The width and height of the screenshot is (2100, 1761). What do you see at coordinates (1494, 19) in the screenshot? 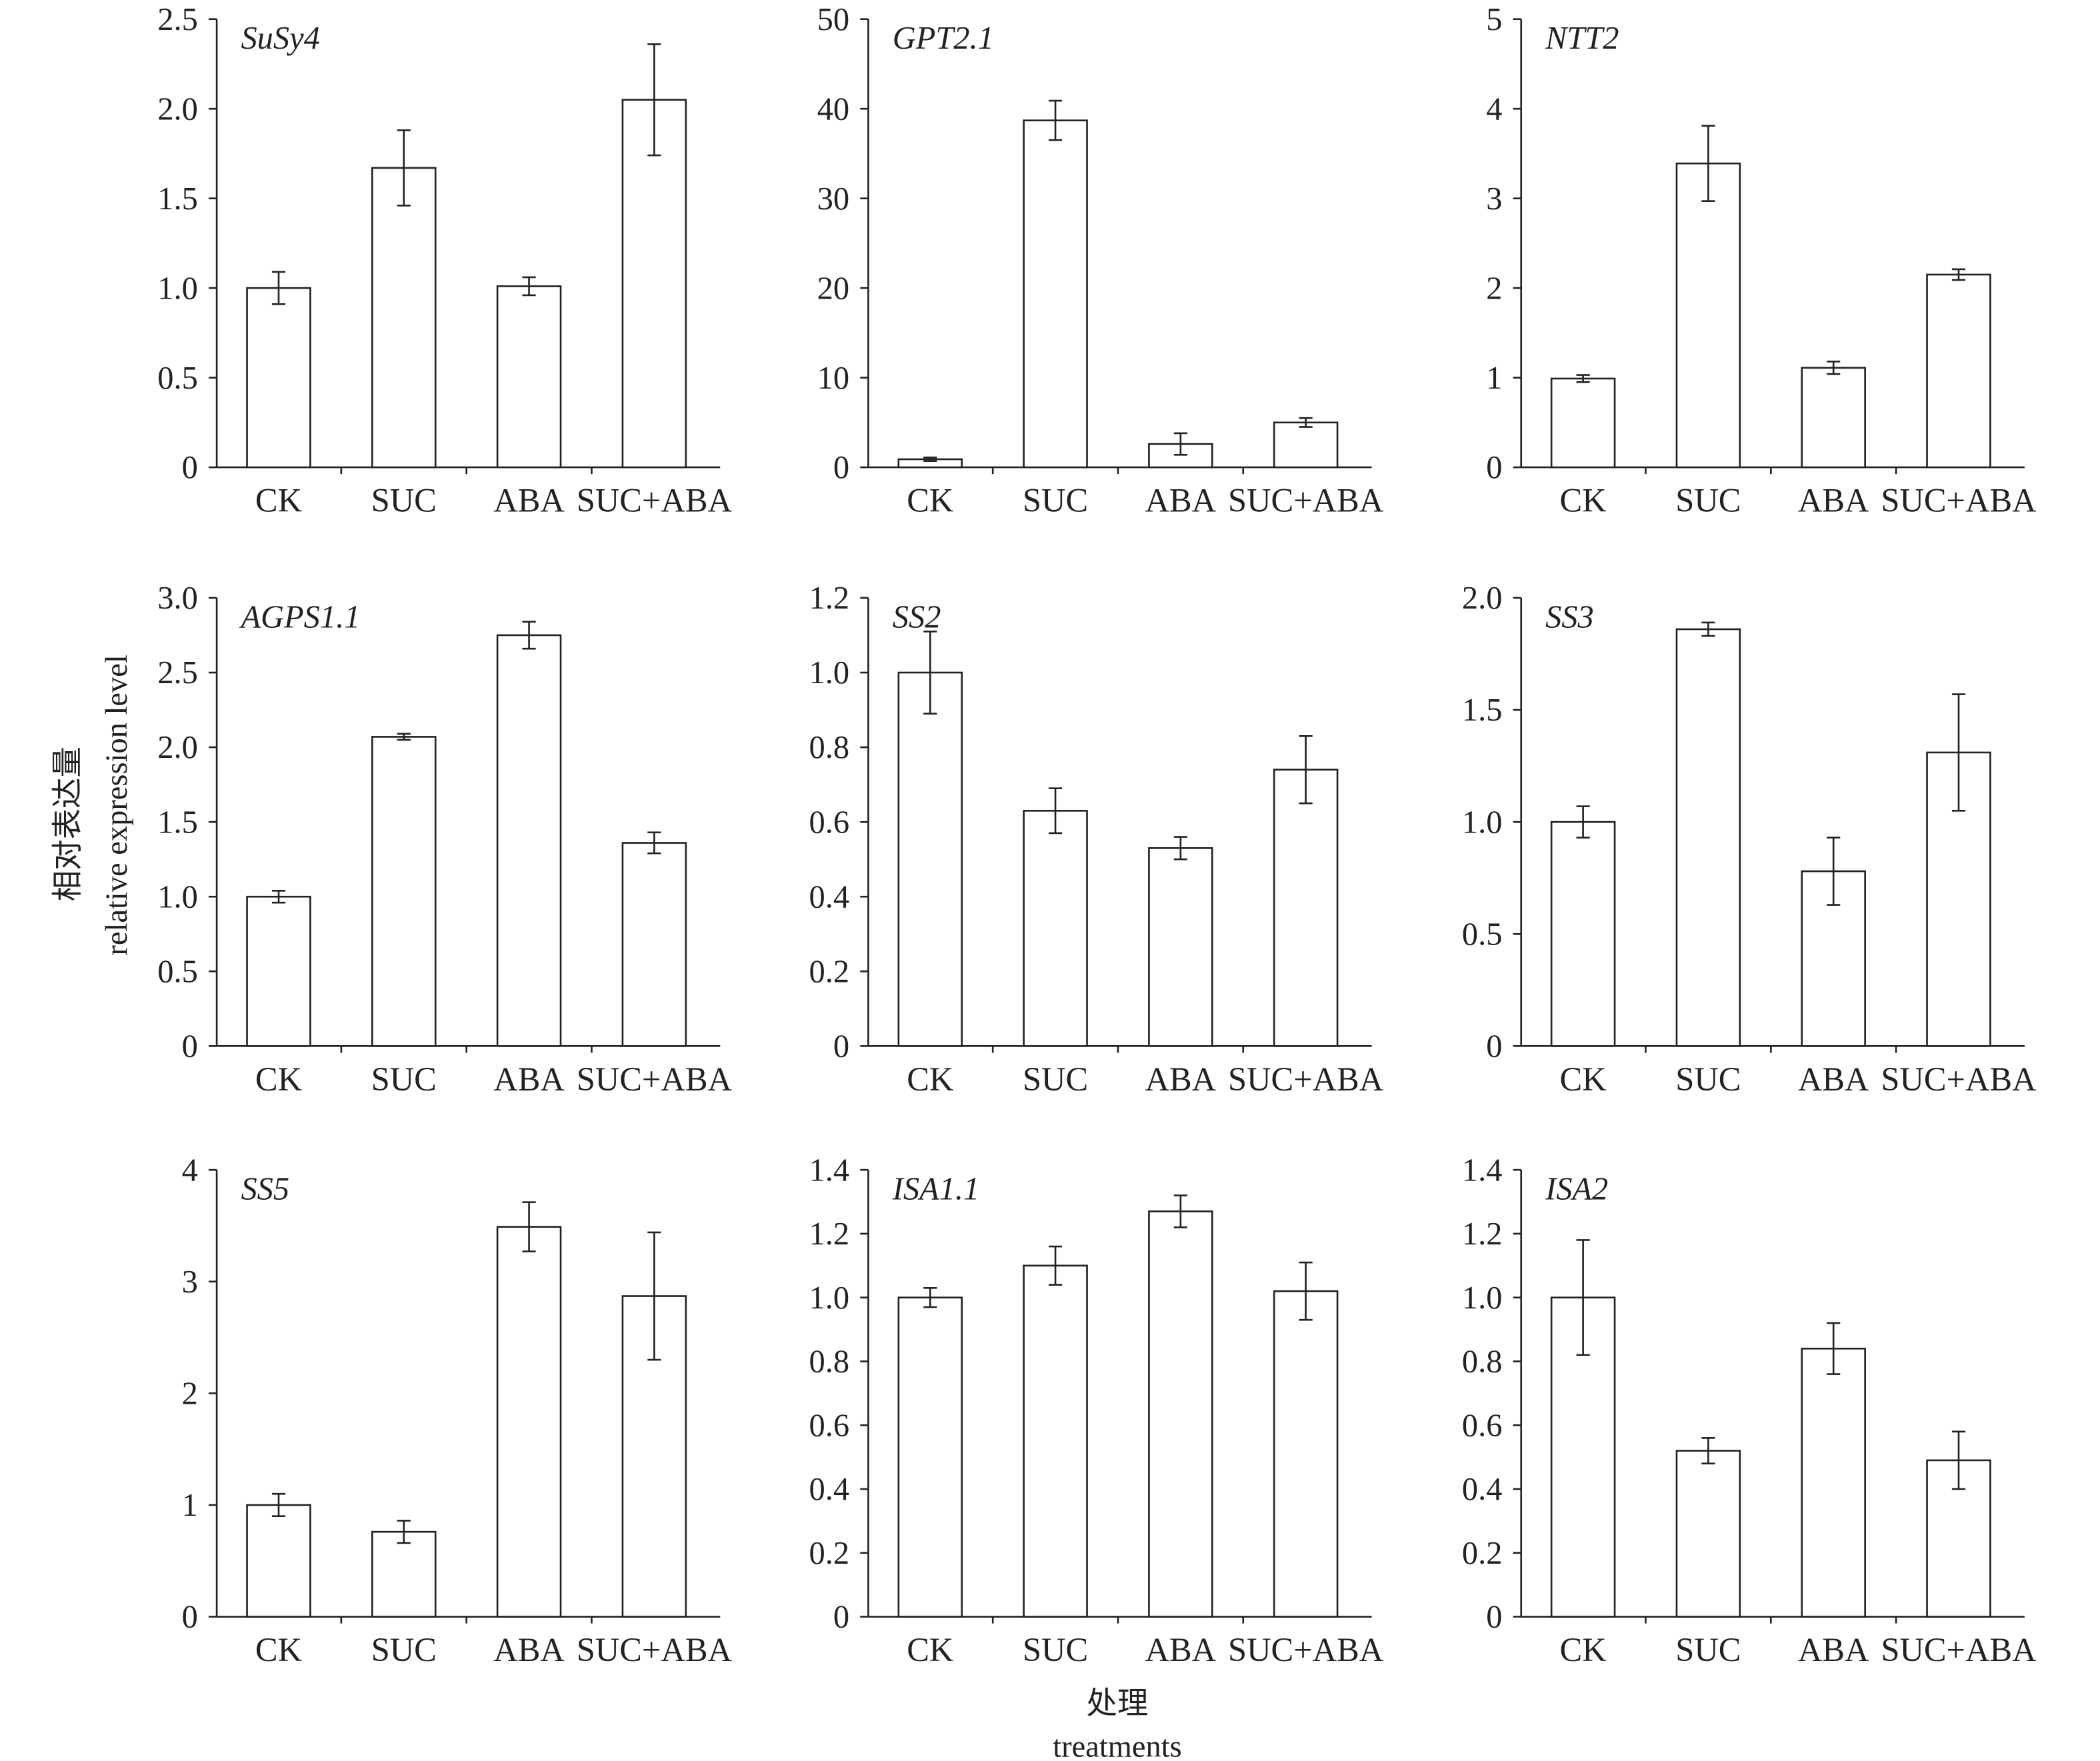
I see `y-tick-label: 5` at bounding box center [1494, 19].